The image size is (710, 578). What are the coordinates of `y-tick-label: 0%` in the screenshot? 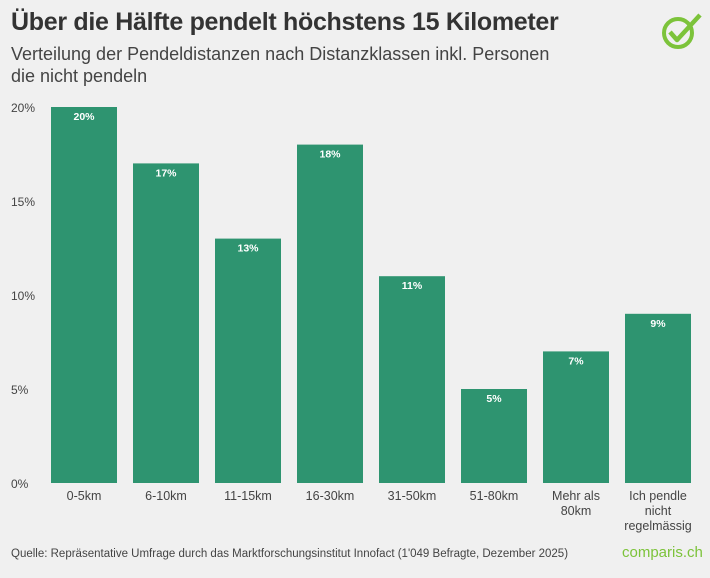 It's located at (20, 484).